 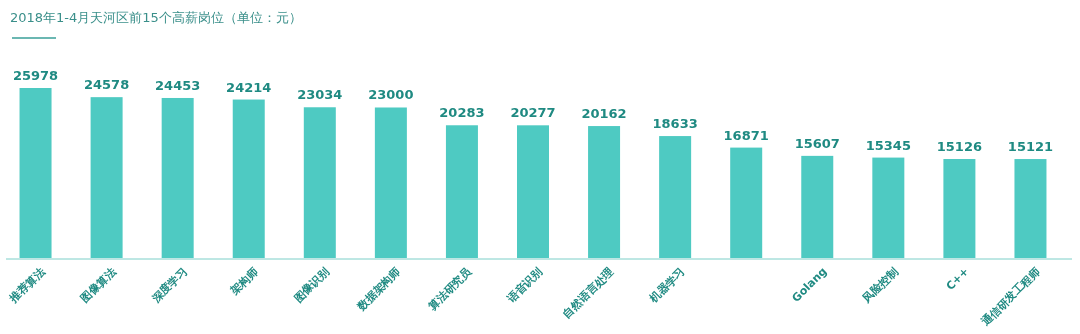 I want to click on data-label: 20277, so click(x=533, y=113).